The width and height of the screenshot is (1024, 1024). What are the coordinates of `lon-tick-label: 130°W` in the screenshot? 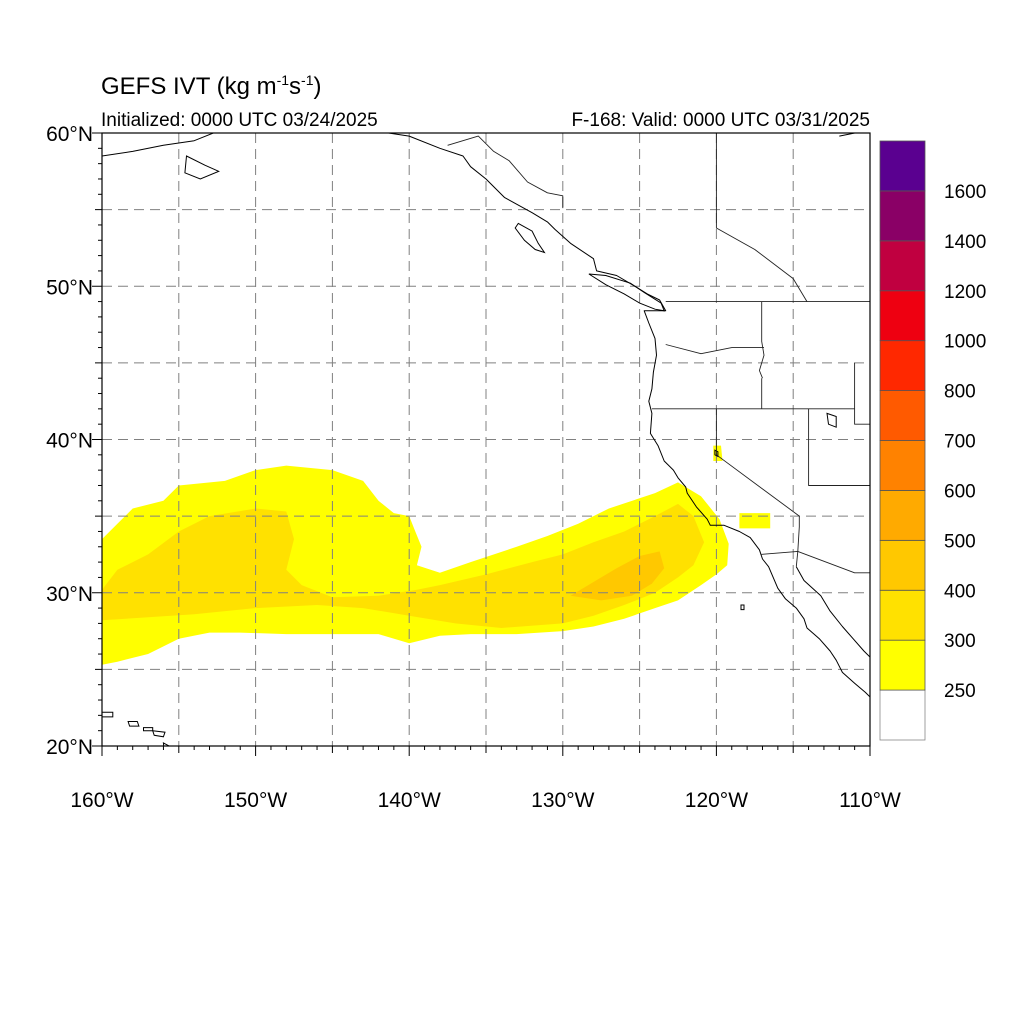 It's located at (562, 800).